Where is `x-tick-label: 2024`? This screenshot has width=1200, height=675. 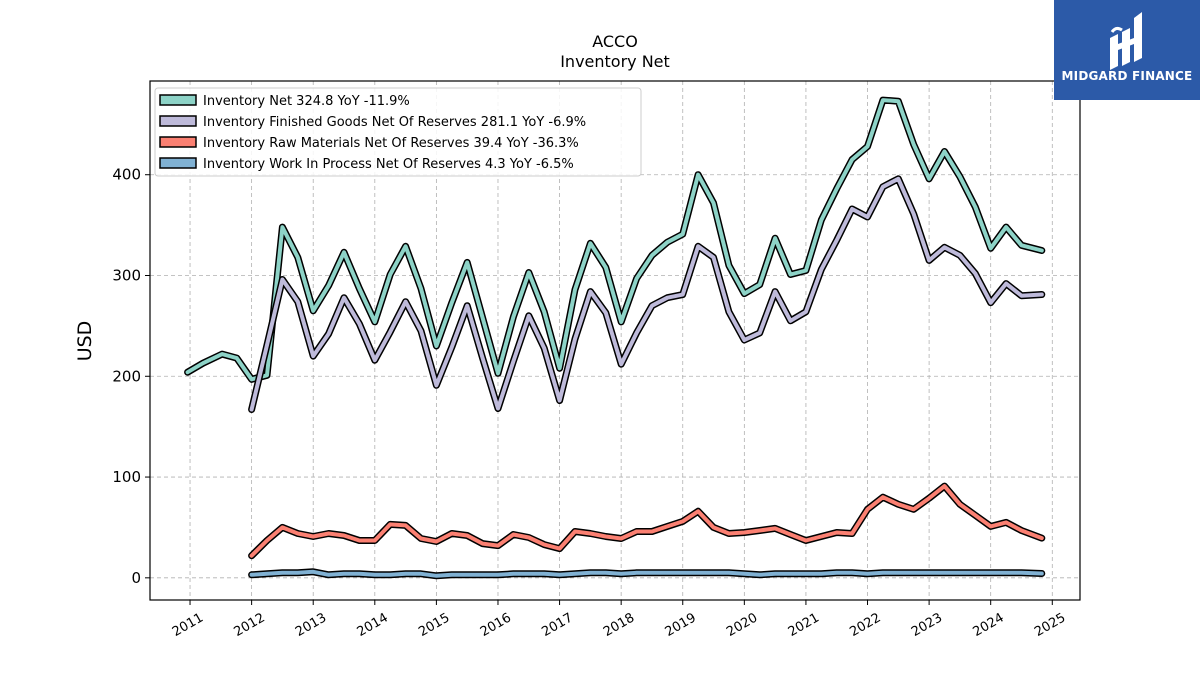
x-tick-label: 2024 is located at coordinates (989, 625).